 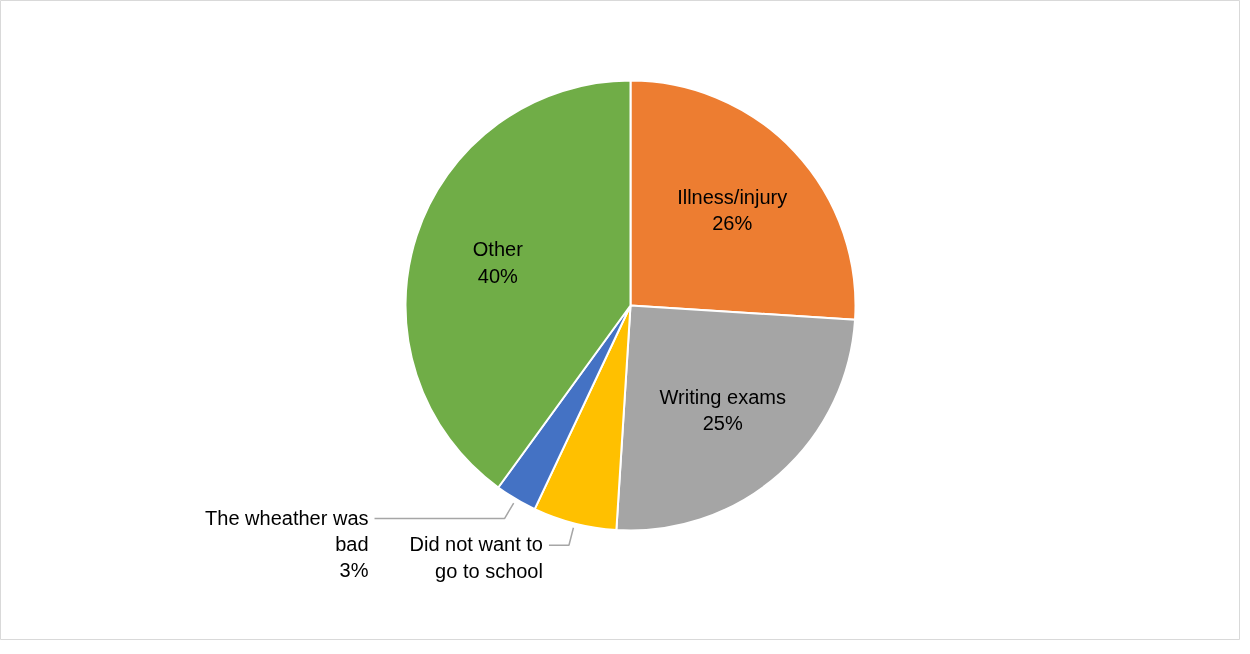 What do you see at coordinates (287, 530) in the screenshot?
I see `slice-label: The wheather was bad` at bounding box center [287, 530].